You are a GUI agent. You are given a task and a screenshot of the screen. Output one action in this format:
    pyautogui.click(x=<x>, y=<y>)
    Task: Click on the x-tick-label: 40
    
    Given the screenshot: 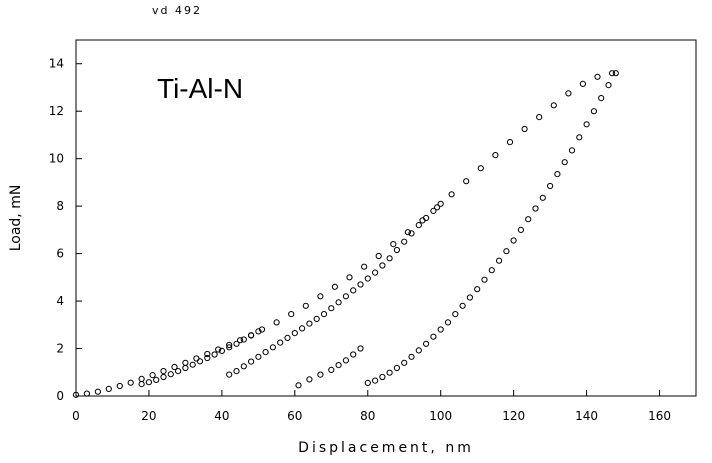 What is the action you would take?
    pyautogui.click(x=221, y=416)
    